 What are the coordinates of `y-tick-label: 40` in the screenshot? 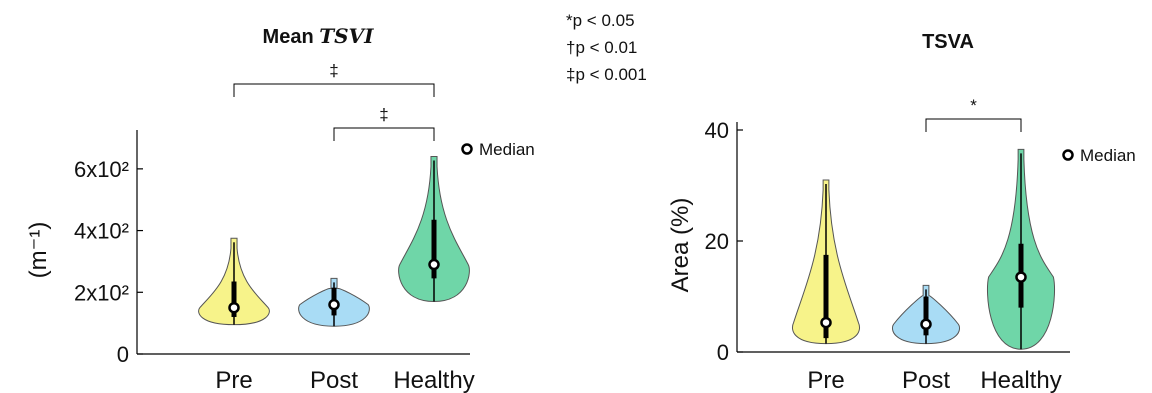 It's located at (717, 130).